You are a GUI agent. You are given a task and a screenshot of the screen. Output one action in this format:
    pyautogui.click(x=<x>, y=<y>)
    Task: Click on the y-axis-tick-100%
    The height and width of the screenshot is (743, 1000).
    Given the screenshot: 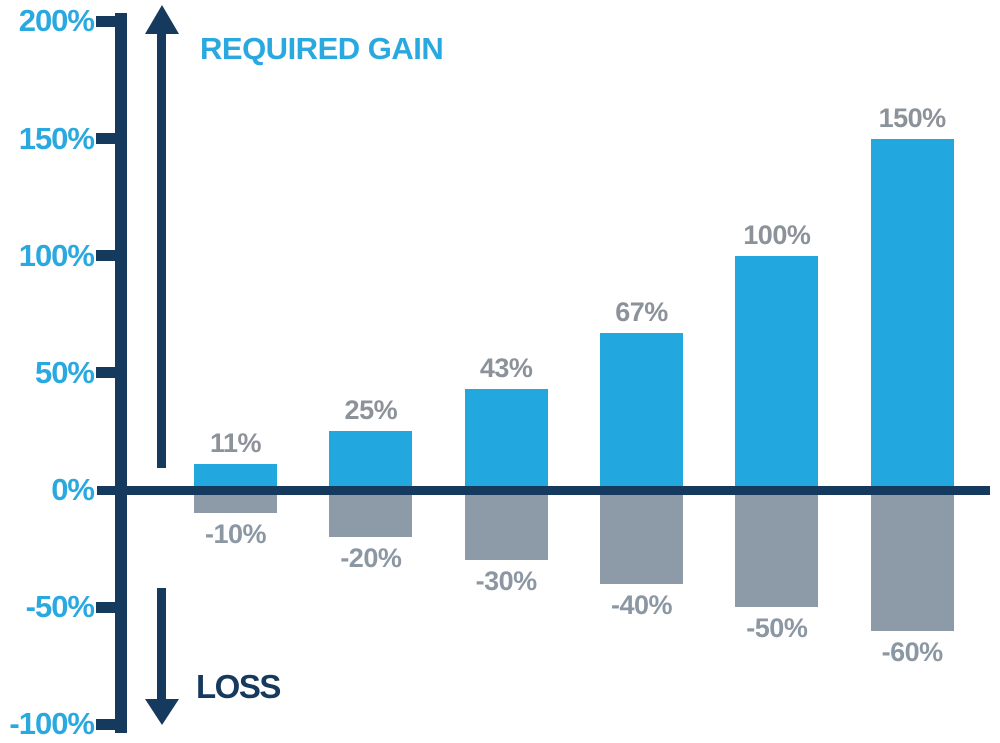 What is the action you would take?
    pyautogui.click(x=111, y=256)
    